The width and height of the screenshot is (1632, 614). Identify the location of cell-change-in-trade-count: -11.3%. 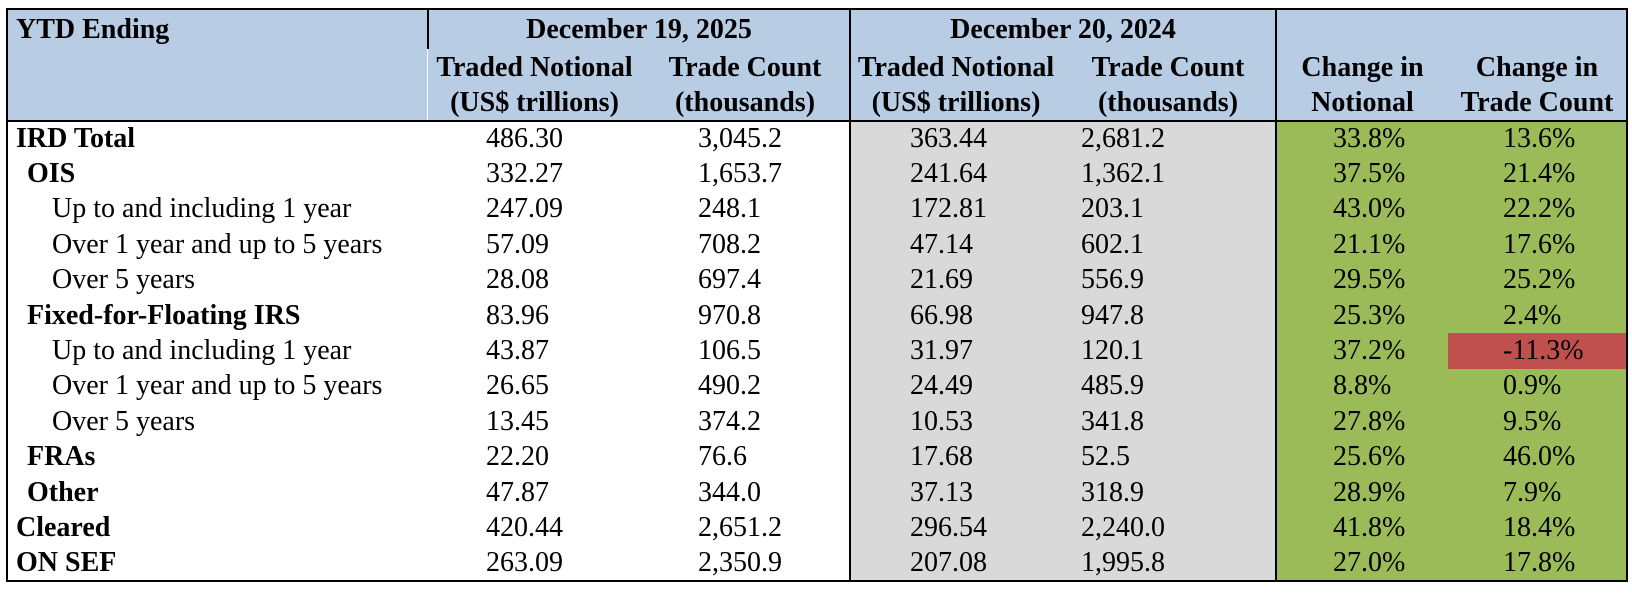
(1537, 351).